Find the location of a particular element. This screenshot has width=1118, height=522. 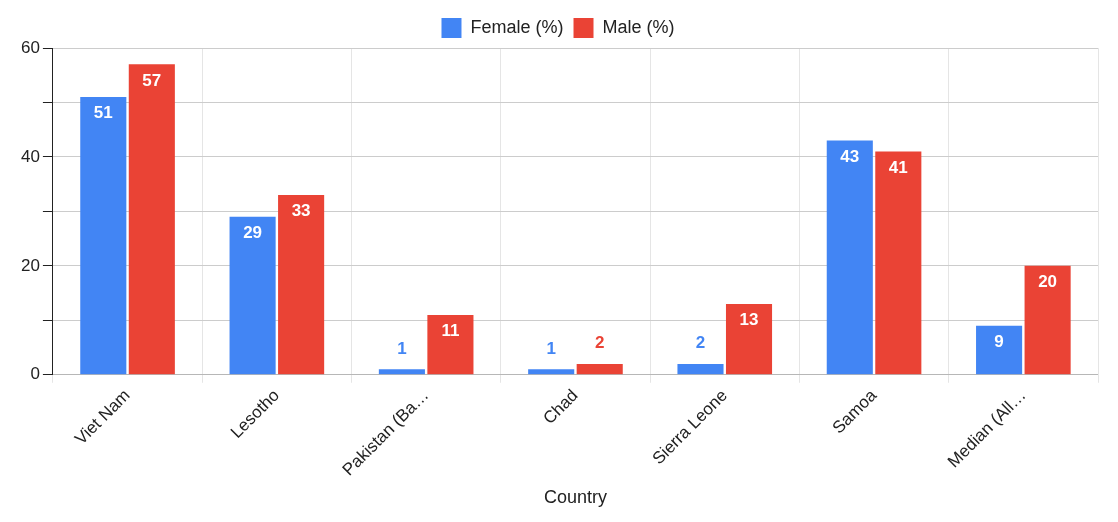

y-tick-label: 0 is located at coordinates (35, 374).